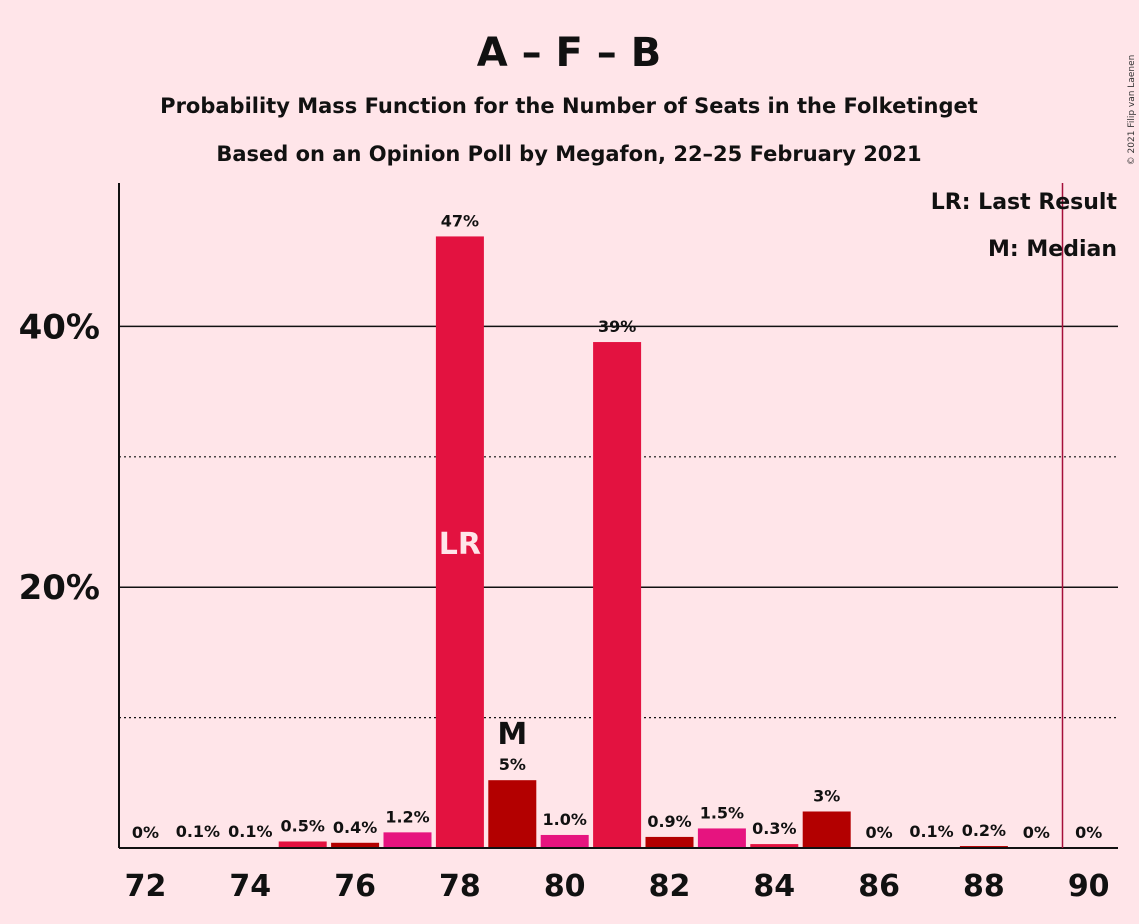 The height and width of the screenshot is (924, 1139). I want to click on x-tick-labels: 72 74 76 78 80 82 84 86 88 90, so click(617, 886).